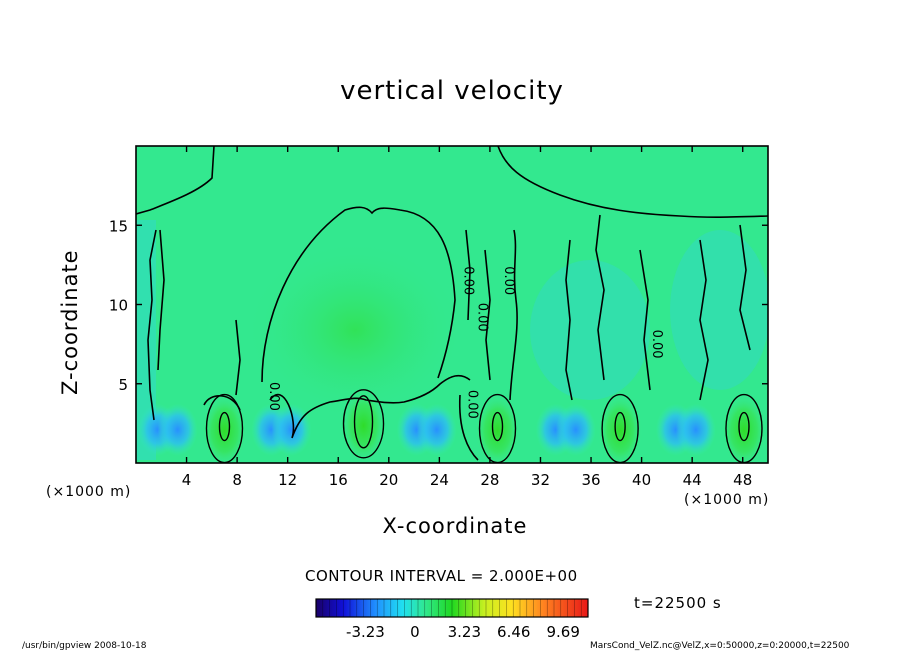 Image resolution: width=904 pixels, height=654 pixels. Describe the element at coordinates (123, 385) in the screenshot. I see `y-tick-label: 5` at that location.